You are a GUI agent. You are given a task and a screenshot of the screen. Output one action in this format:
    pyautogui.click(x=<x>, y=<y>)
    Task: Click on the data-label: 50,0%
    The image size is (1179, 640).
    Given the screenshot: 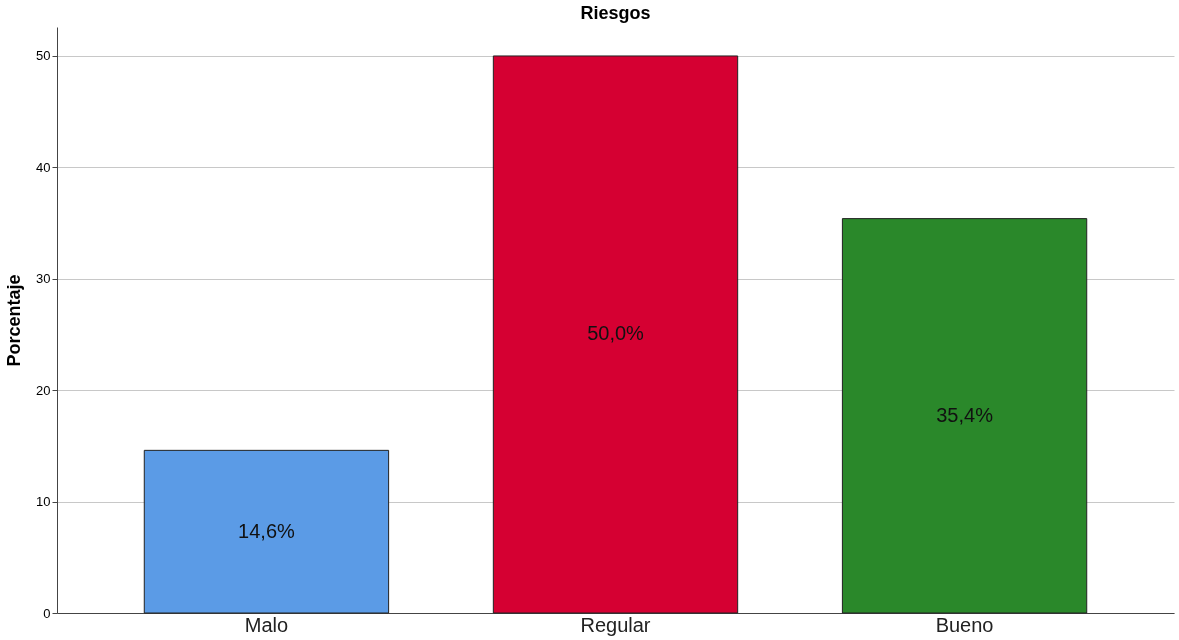 What is the action you would take?
    pyautogui.click(x=616, y=333)
    